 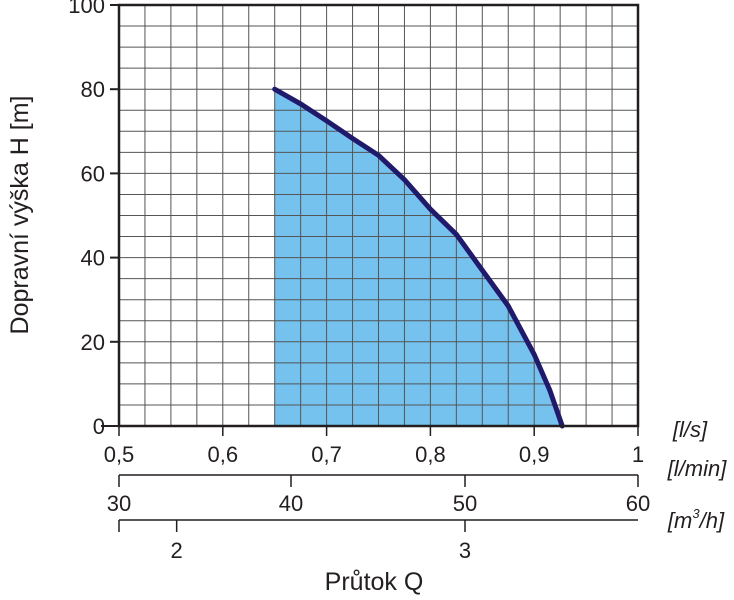 What do you see at coordinates (93, 173) in the screenshot?
I see `y-tick-label: 60` at bounding box center [93, 173].